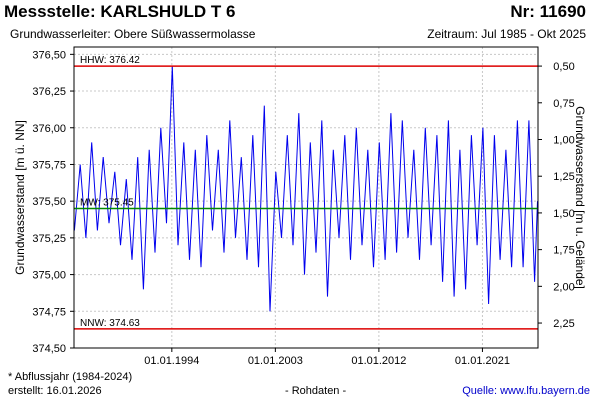  Describe the element at coordinates (563, 67) in the screenshot. I see `y2-tick-label: 0,50` at that location.